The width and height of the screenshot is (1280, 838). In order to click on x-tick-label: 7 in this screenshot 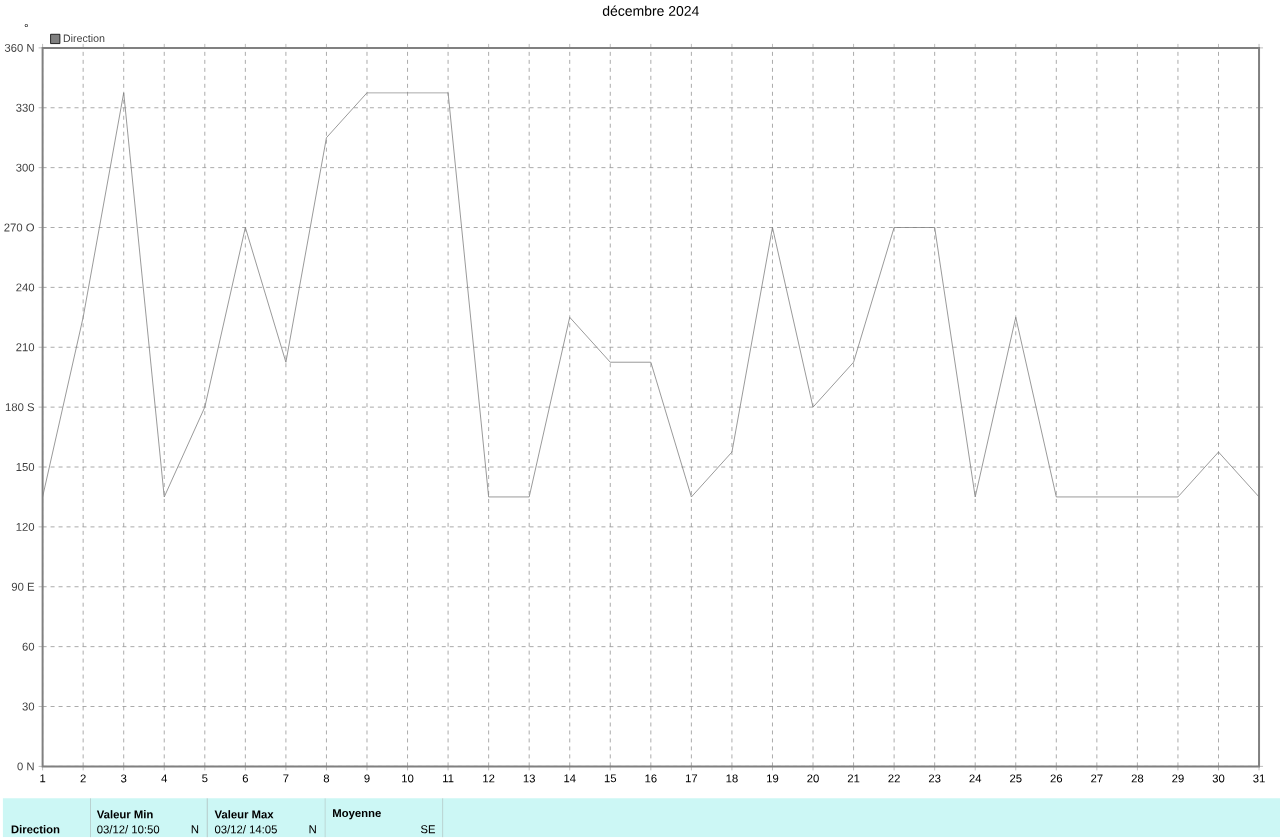, I will do `click(286, 778)`.